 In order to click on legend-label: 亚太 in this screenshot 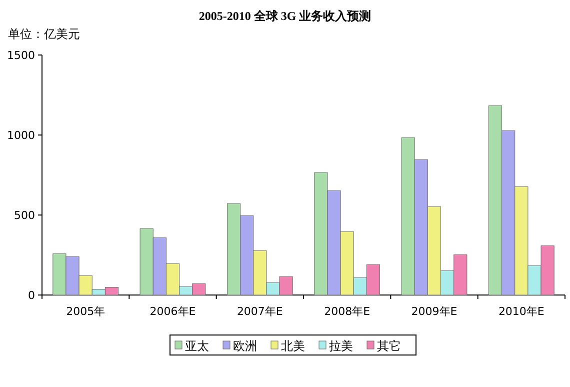, I will do `click(197, 346)`.